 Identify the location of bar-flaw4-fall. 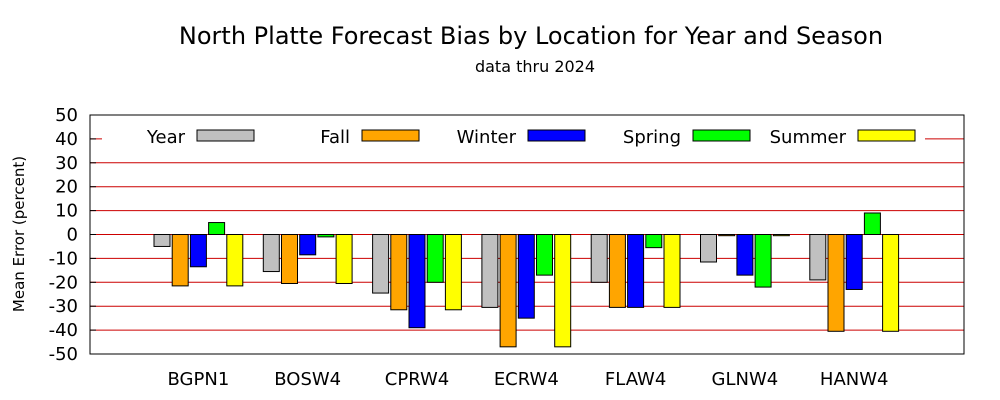
(617, 271).